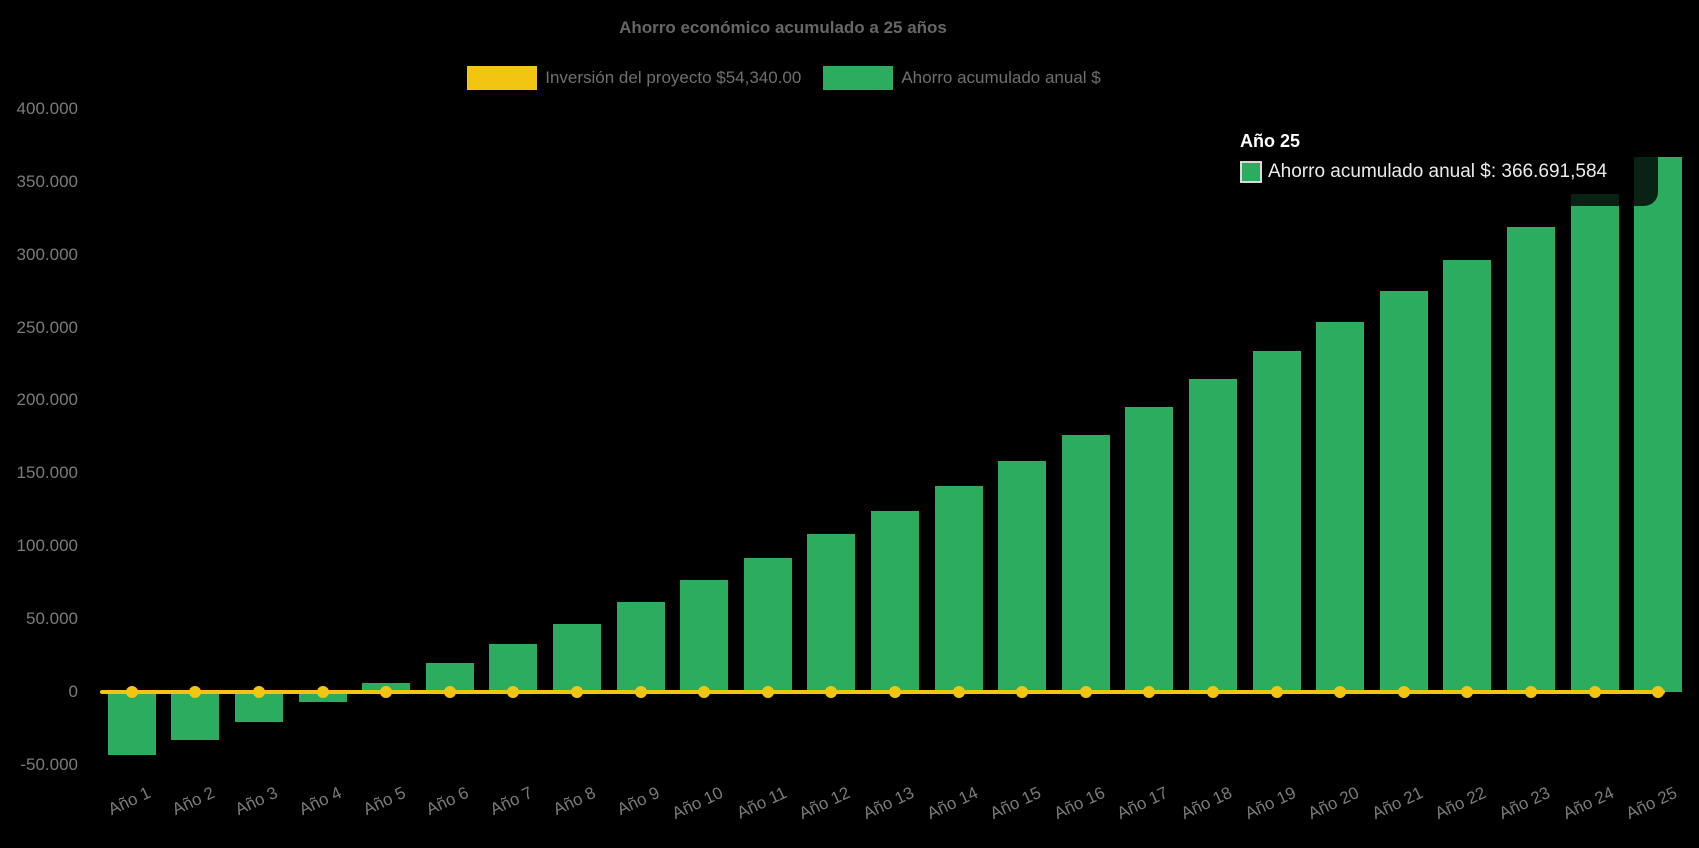 Image resolution: width=1699 pixels, height=848 pixels. I want to click on bar-ahorro-año-13, so click(894, 601).